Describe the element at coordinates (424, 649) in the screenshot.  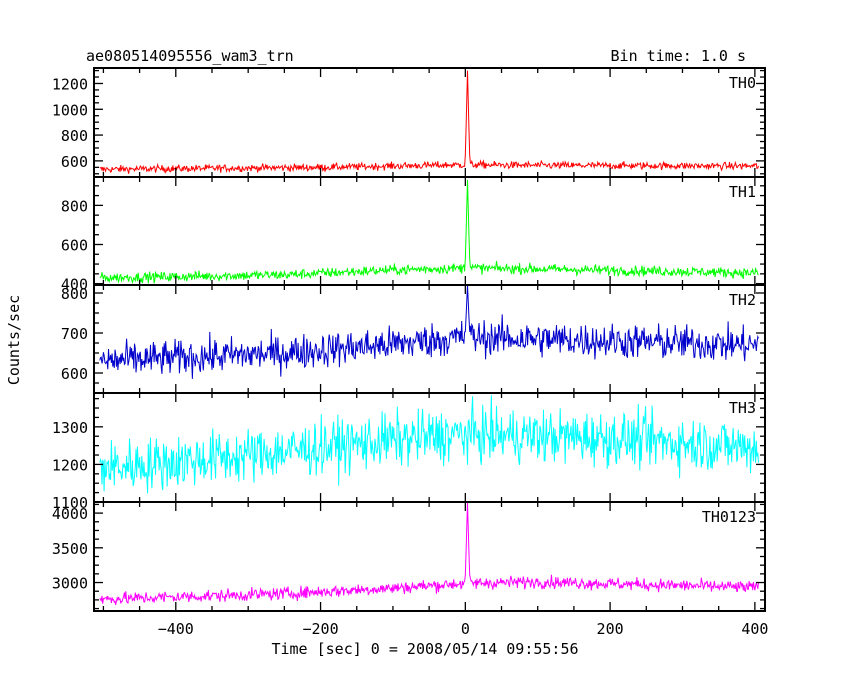
I see `x-axis-label: Time [sec] 0 = 2008/05/14 09:55:56` at that location.